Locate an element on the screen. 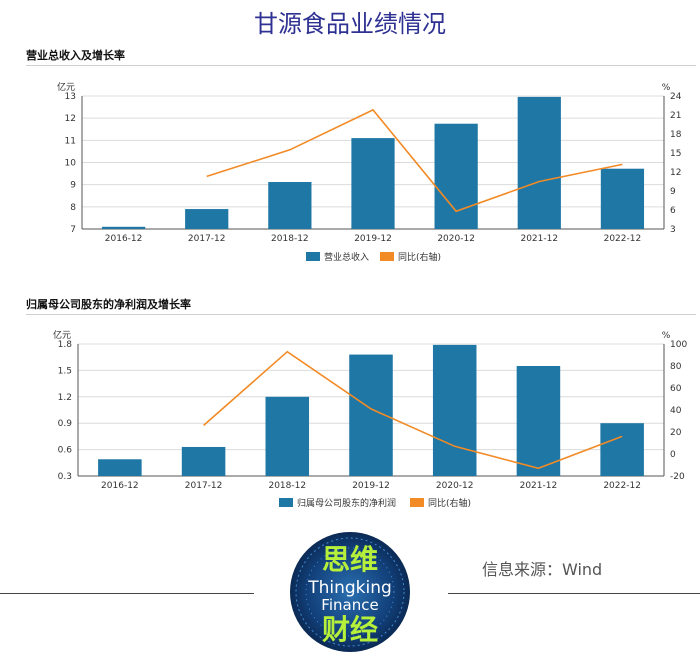  y-tick-label: 12 is located at coordinates (70, 119).